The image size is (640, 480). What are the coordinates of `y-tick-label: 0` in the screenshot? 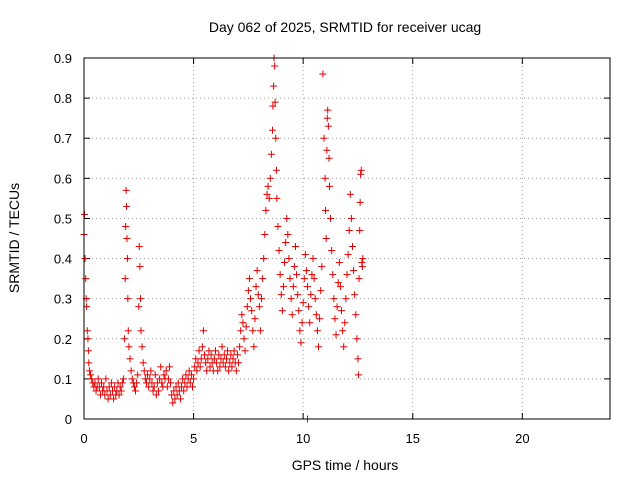 It's located at (68, 419).